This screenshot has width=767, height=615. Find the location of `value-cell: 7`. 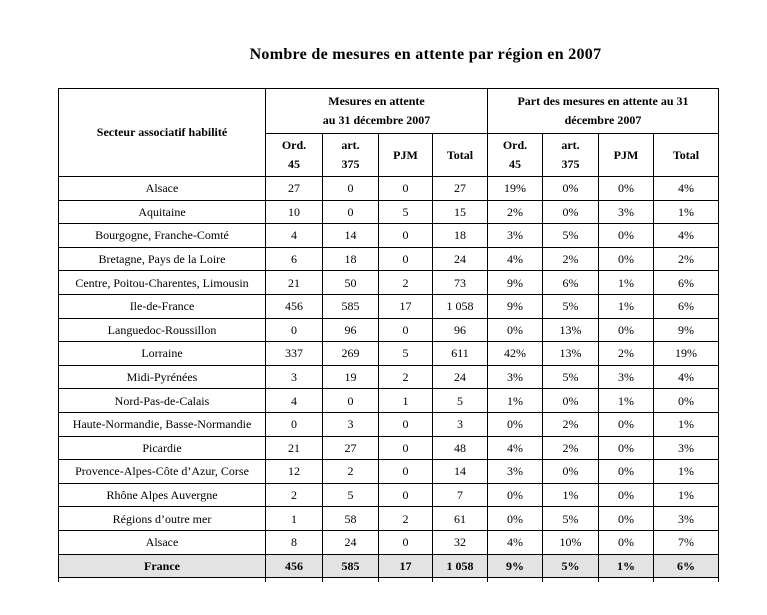

value-cell: 7 is located at coordinates (460, 495).